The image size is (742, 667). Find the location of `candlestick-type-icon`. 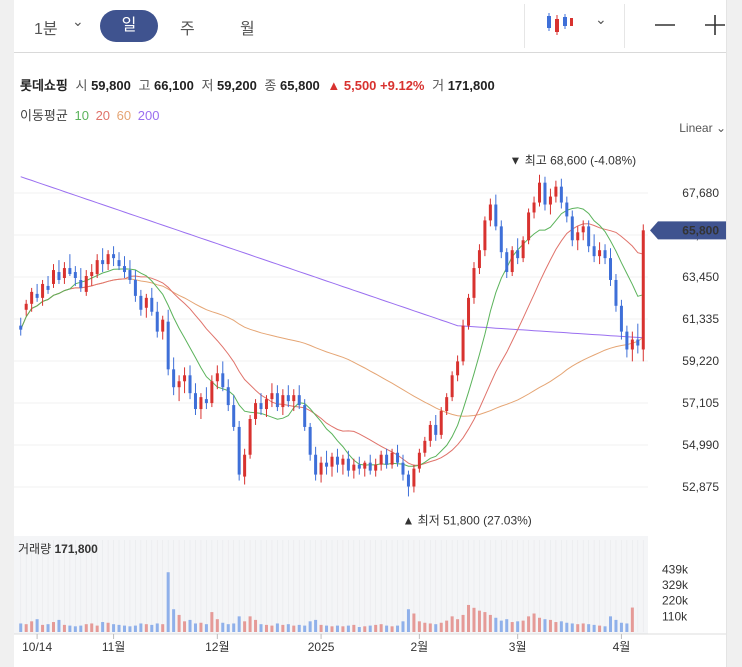

candlestick-type-icon is located at coordinates (559, 24).